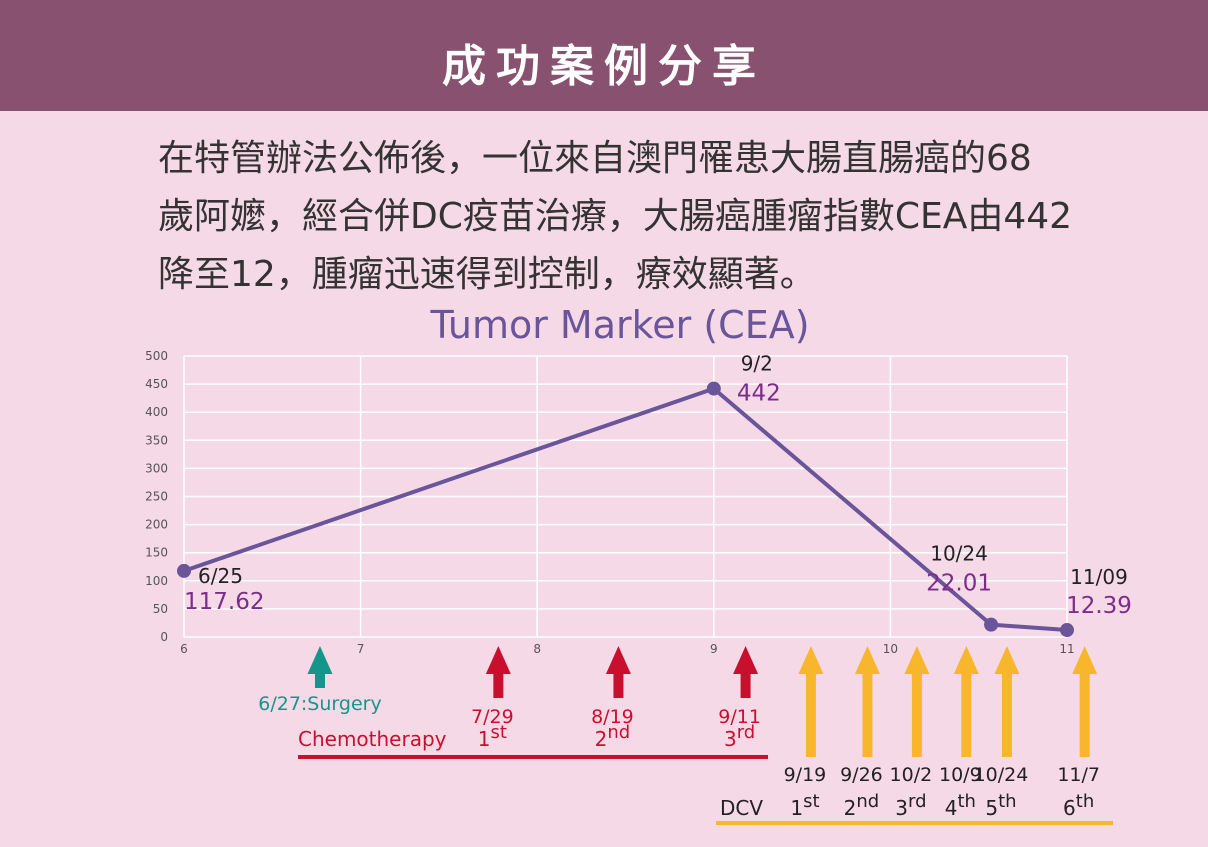 This screenshot has height=847, width=1208. I want to click on point-date-label: 9/2, so click(757, 364).